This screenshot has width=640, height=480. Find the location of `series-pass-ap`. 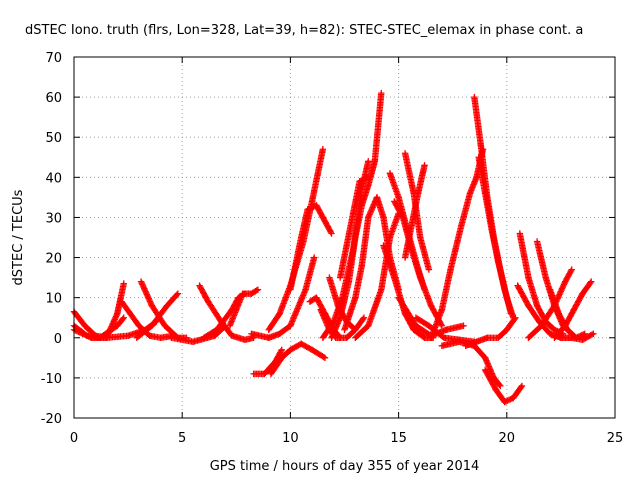

series-pass-ap is located at coordinates (573, 309).